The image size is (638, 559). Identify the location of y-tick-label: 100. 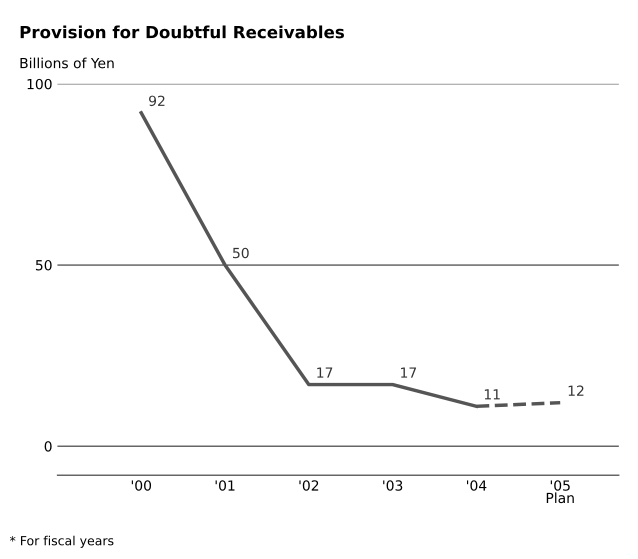
(40, 84).